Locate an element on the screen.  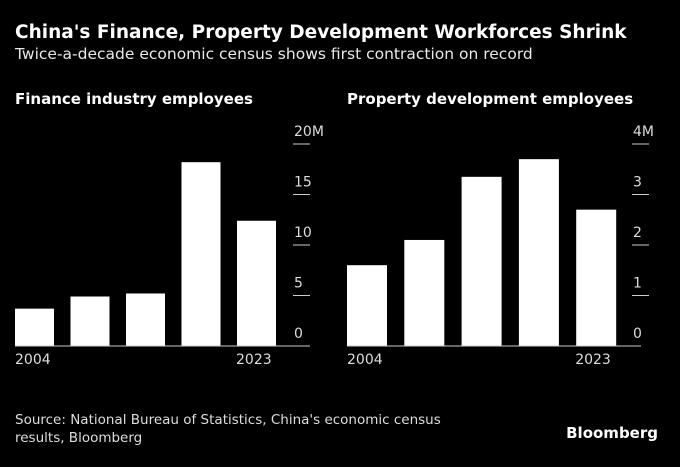
y-tick-label: 5 is located at coordinates (298, 284).